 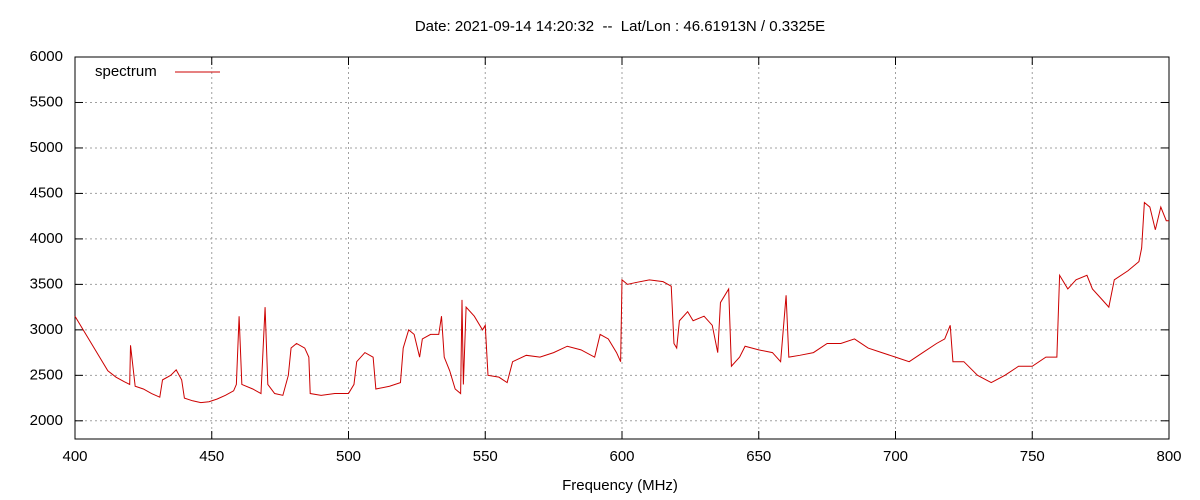 I want to click on x-axis-label: Frequency (MHz), so click(x=620, y=485).